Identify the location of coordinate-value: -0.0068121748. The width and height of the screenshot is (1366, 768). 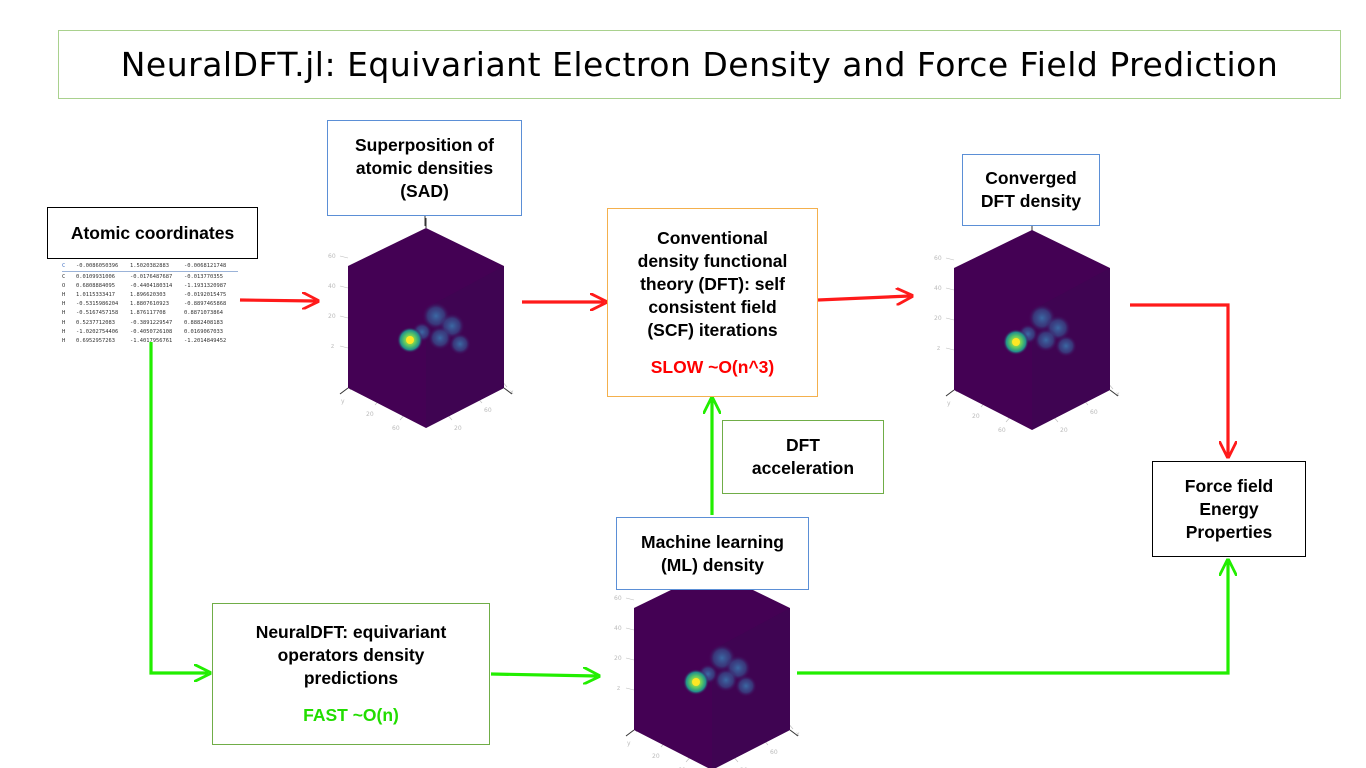
(205, 266).